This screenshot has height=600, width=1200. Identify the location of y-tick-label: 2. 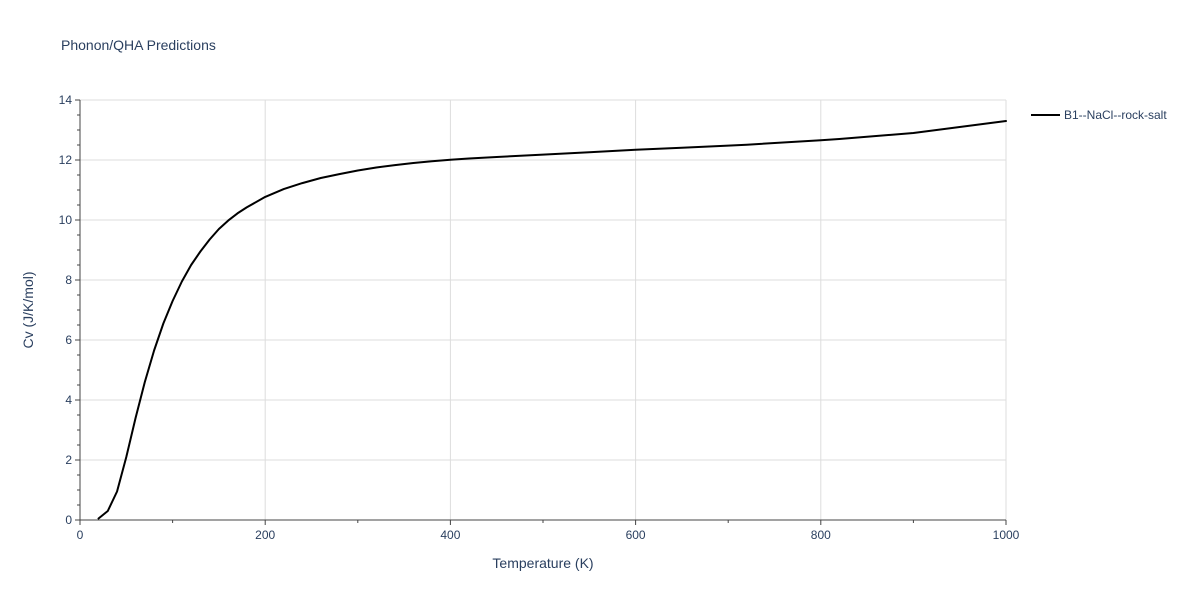
(68, 460).